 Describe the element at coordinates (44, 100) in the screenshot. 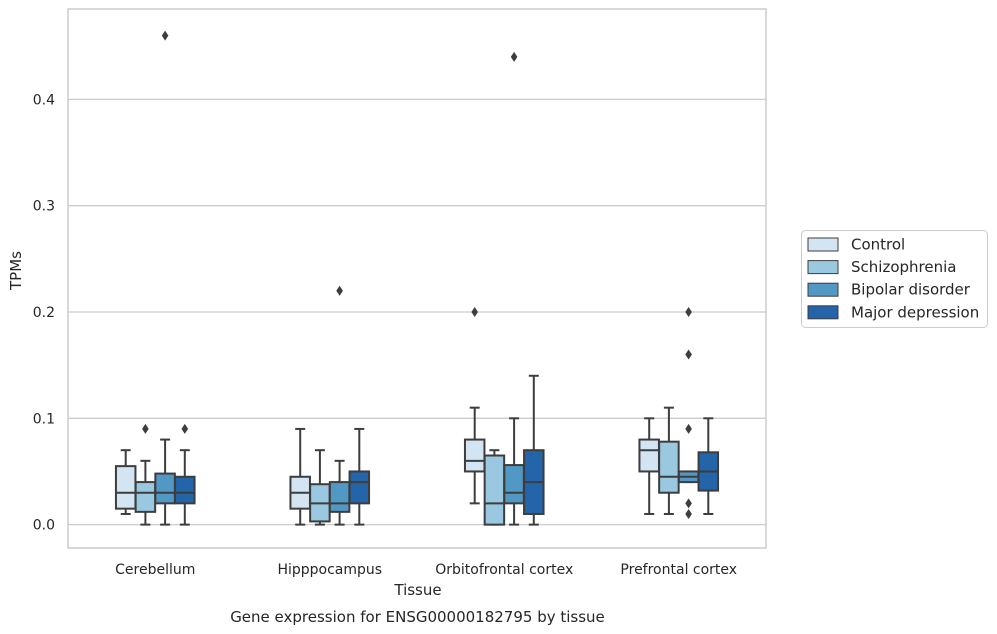

I see `y-tick-label: 0.4` at that location.